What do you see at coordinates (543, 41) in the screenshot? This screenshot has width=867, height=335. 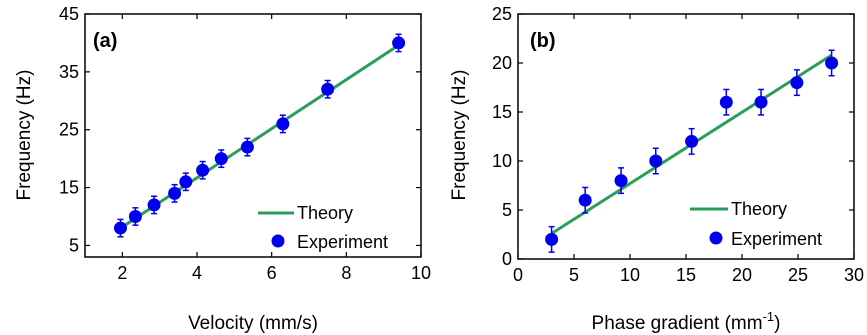 I see `panel-label-b: (b)` at bounding box center [543, 41].